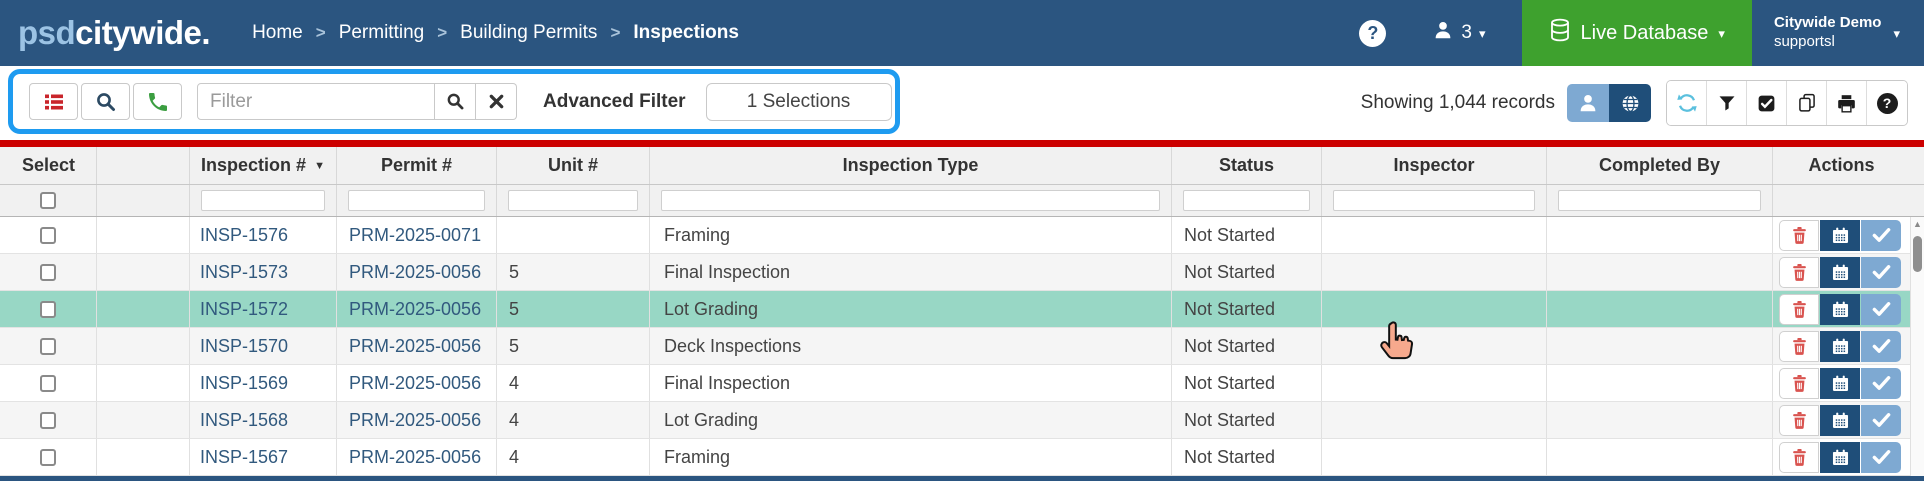 Image resolution: width=1924 pixels, height=481 pixels. Describe the element at coordinates (263, 165) in the screenshot. I see `column-header-inspection: Inspection # ▼` at that location.